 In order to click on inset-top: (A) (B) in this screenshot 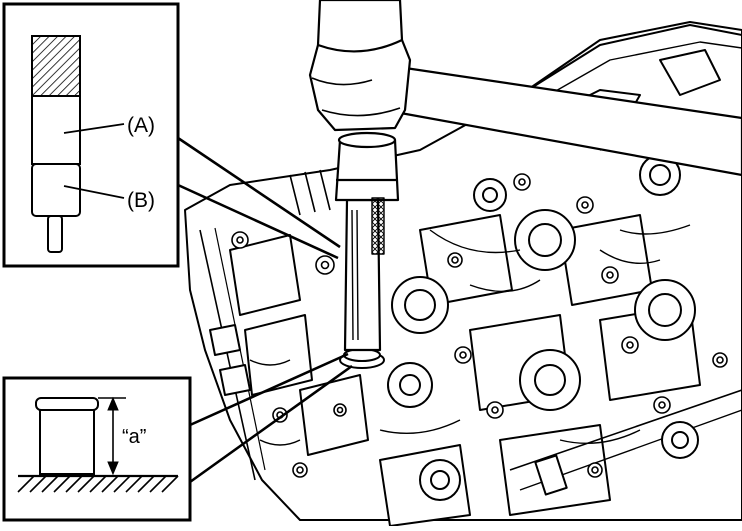, I will do `click(91, 135)`.